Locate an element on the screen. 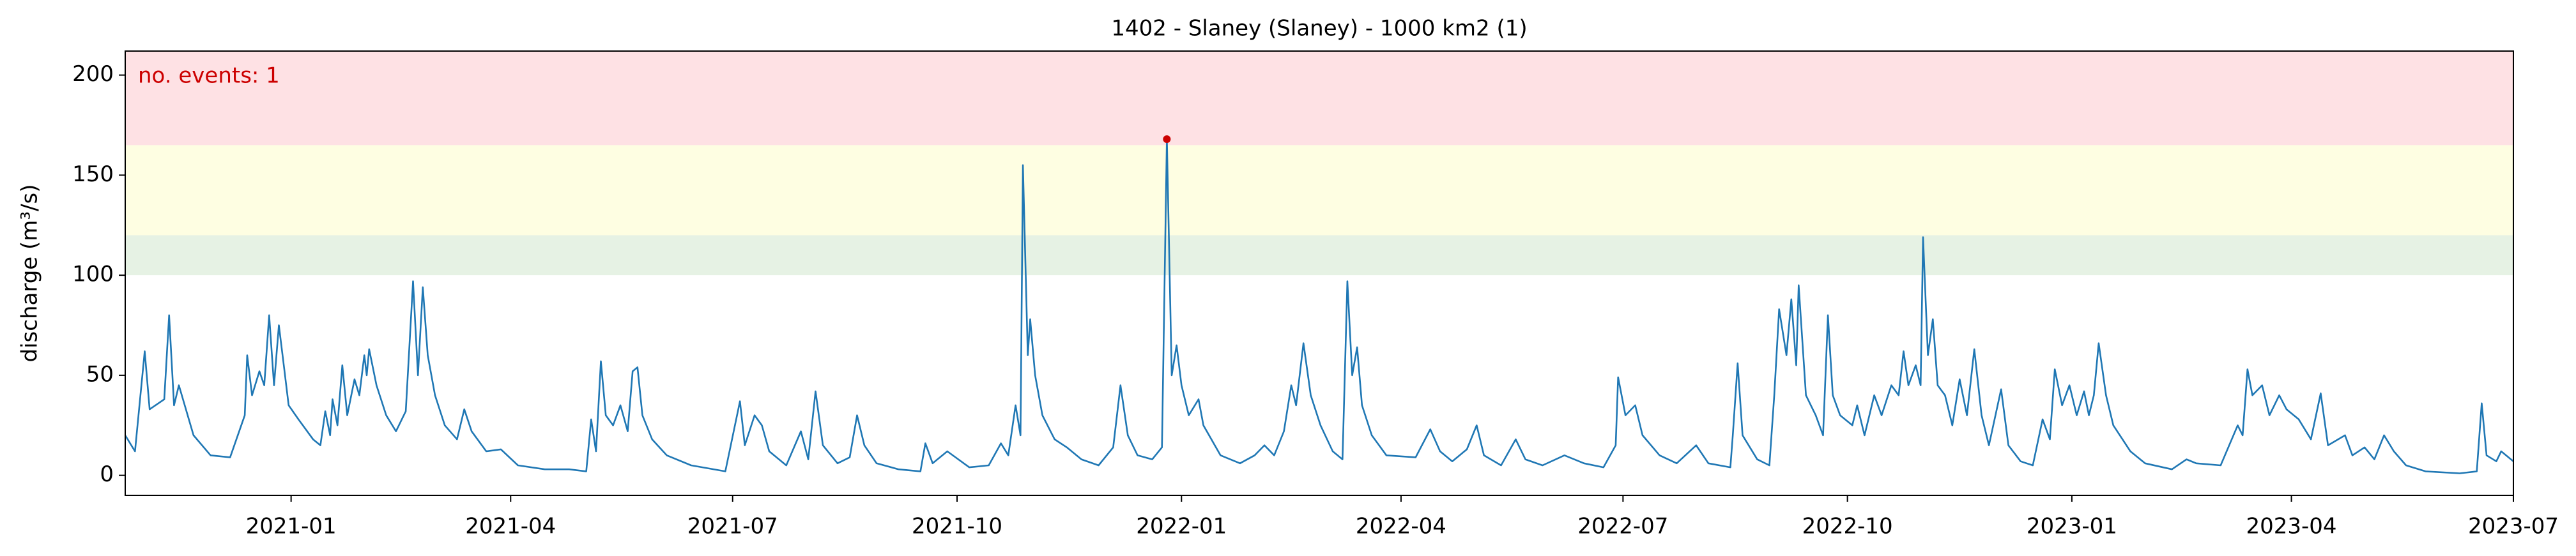  y-tick-label: 100 is located at coordinates (93, 275).